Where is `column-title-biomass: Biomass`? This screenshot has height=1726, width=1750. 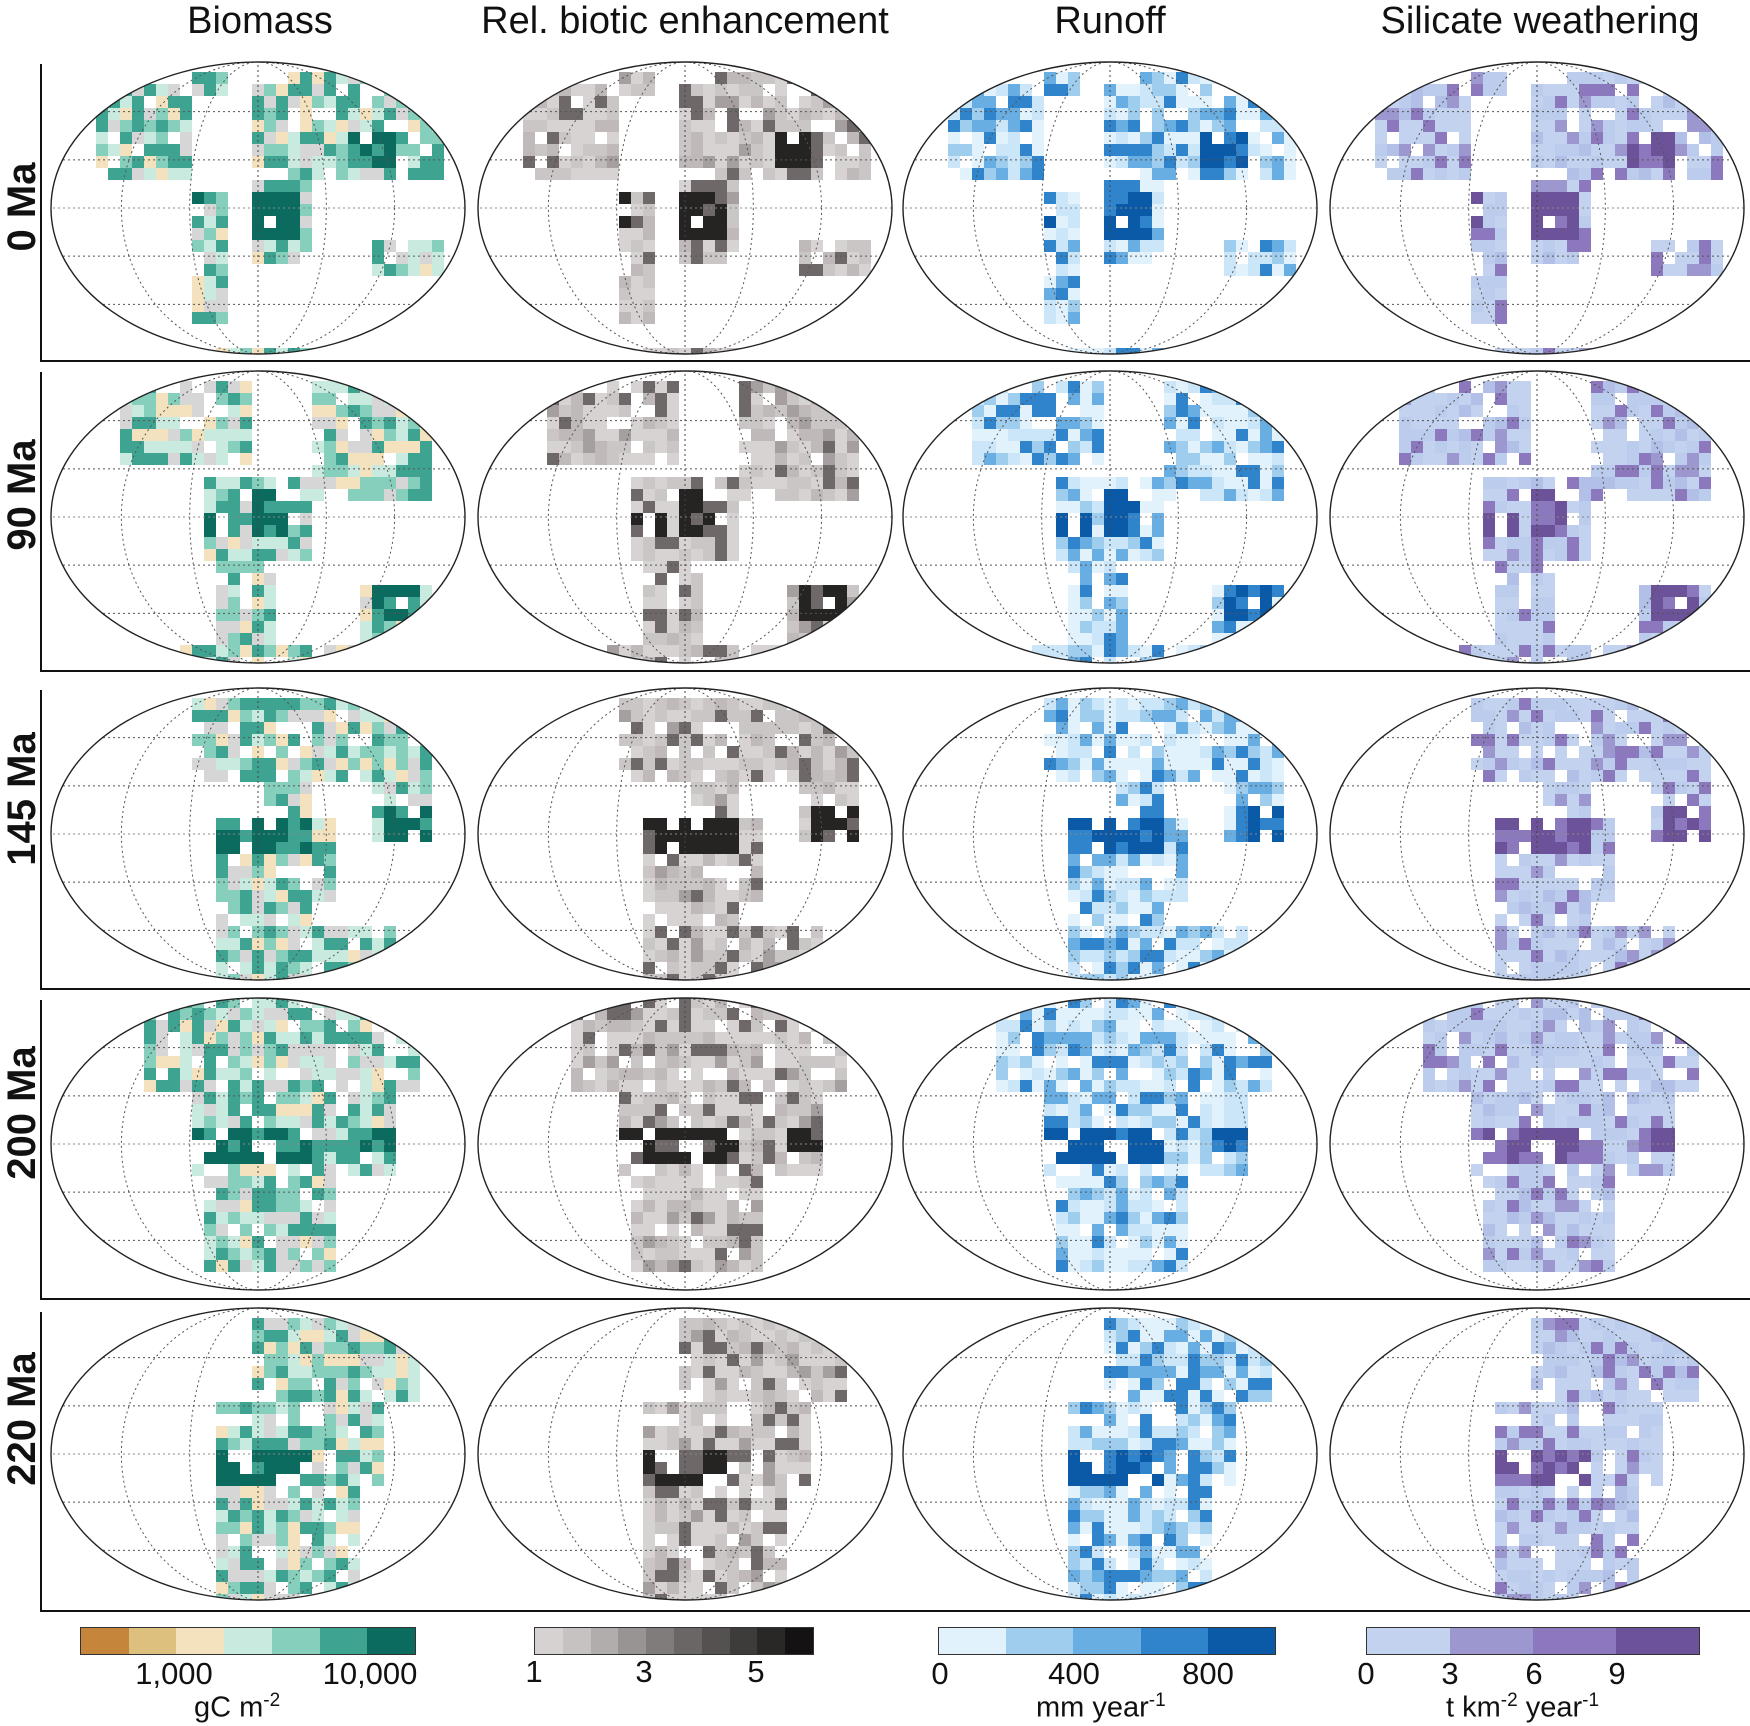 column-title-biomass: Biomass is located at coordinates (260, 21).